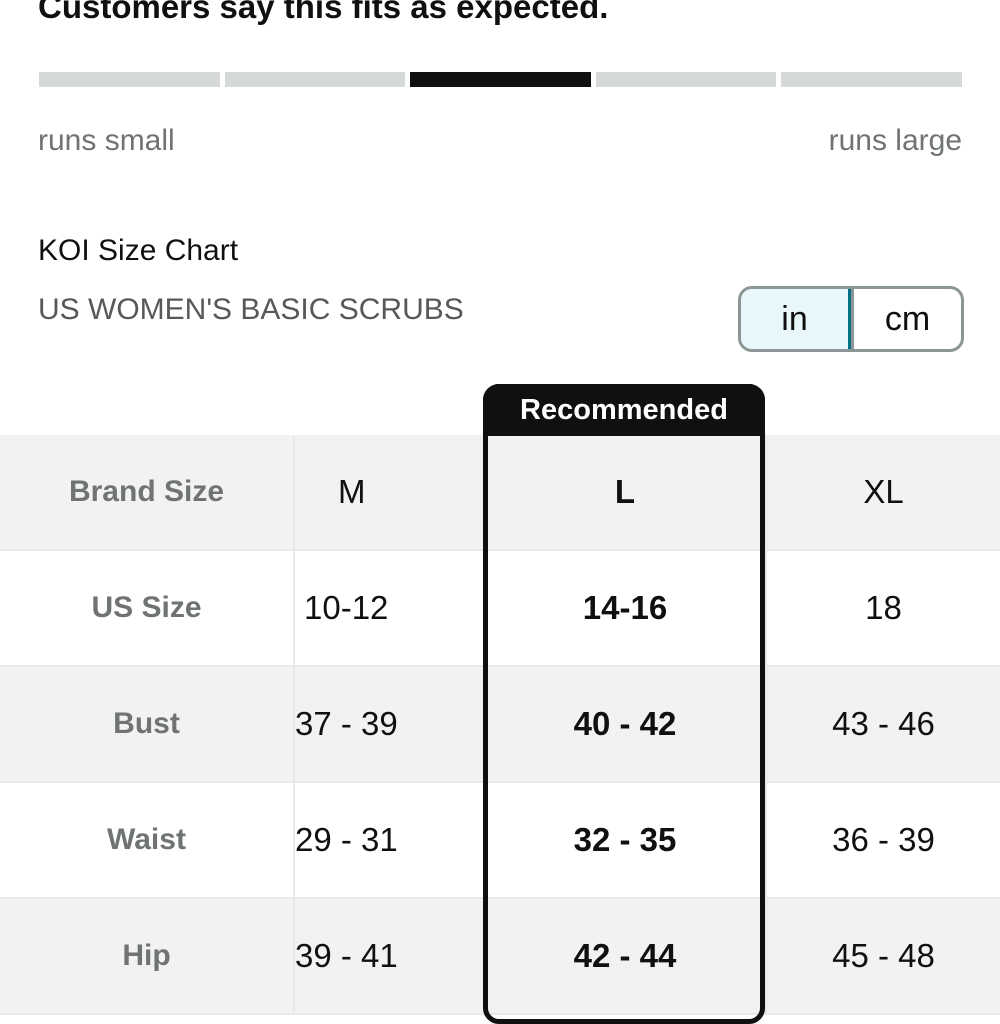  I want to click on cell-m: 10-12, so click(389, 608).